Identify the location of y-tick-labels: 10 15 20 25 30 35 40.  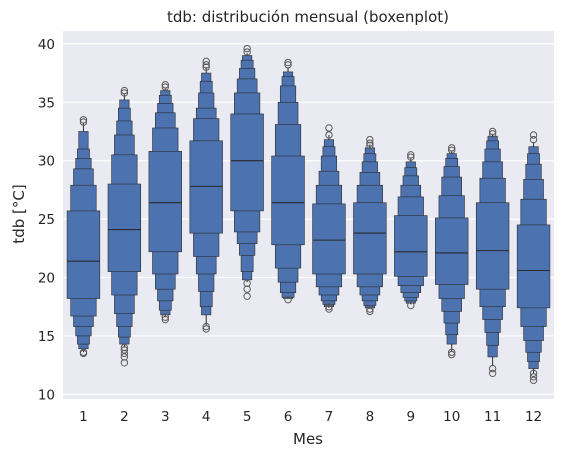
(46, 220).